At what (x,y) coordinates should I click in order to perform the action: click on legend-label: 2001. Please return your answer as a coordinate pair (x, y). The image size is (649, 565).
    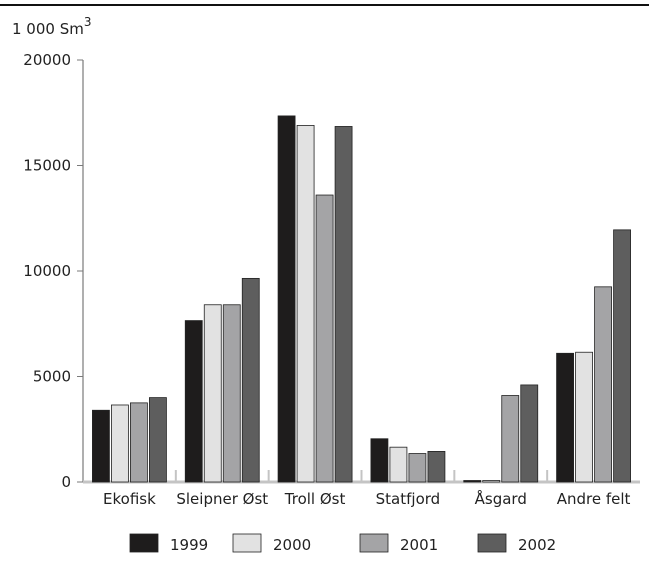
    Looking at the image, I should click on (419, 545).